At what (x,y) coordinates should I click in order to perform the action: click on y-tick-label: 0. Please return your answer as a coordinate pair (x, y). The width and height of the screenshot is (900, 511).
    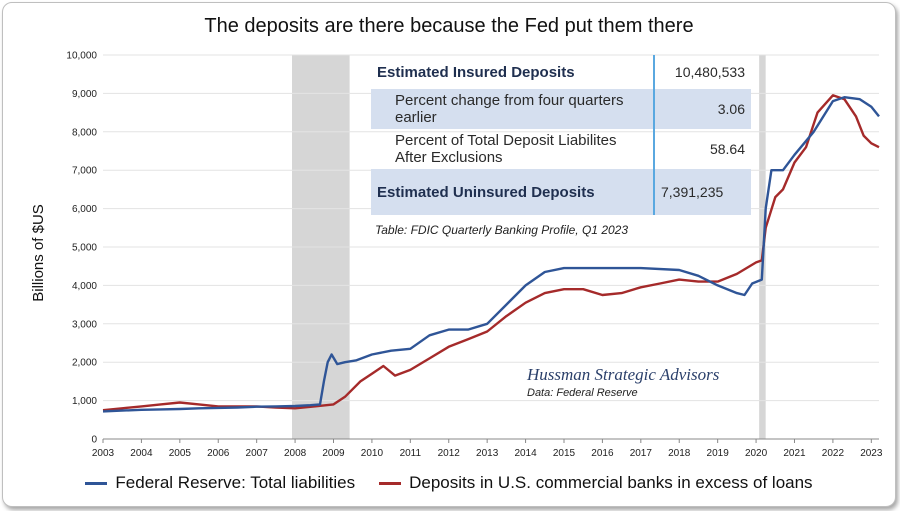
    Looking at the image, I should click on (94, 440).